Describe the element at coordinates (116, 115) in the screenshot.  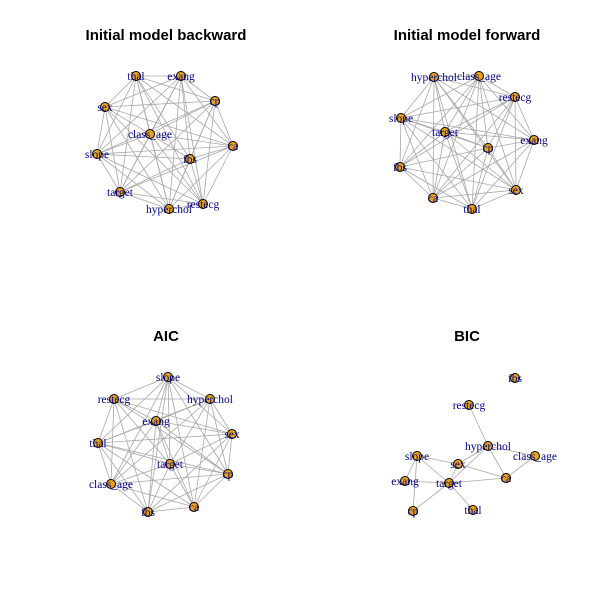
I see `edge-thal-slope` at that location.